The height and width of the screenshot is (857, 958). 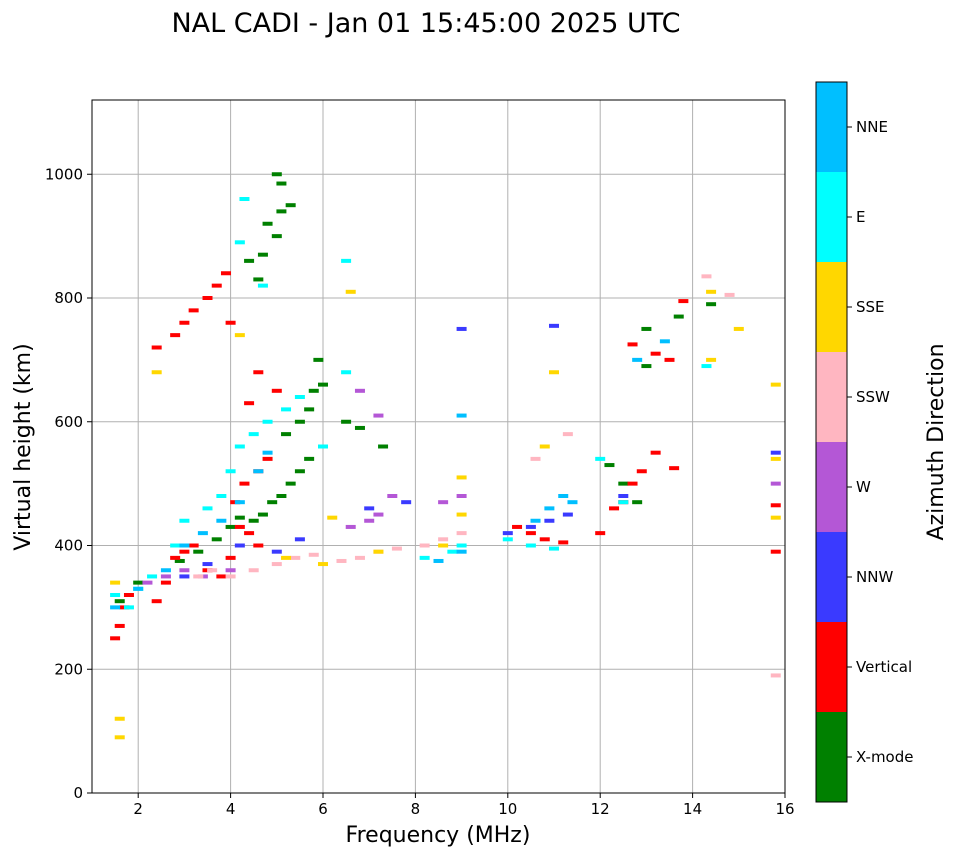 I want to click on colorbar-label: E, so click(x=860, y=217).